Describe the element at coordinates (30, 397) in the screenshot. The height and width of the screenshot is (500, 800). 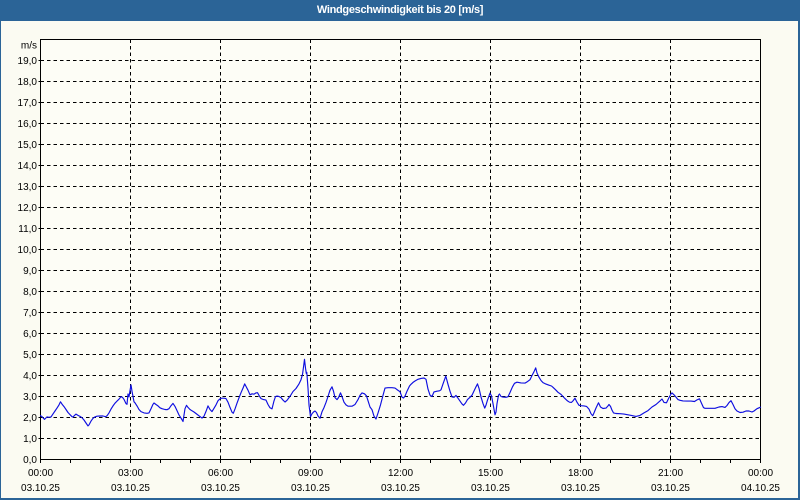
I see `svg-text: 3,0` at that location.